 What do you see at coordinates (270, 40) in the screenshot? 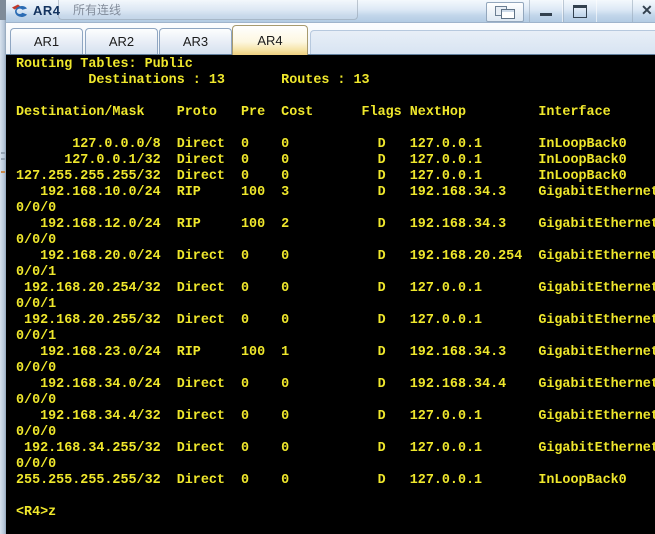
I see `tab-ar4: AR4` at bounding box center [270, 40].